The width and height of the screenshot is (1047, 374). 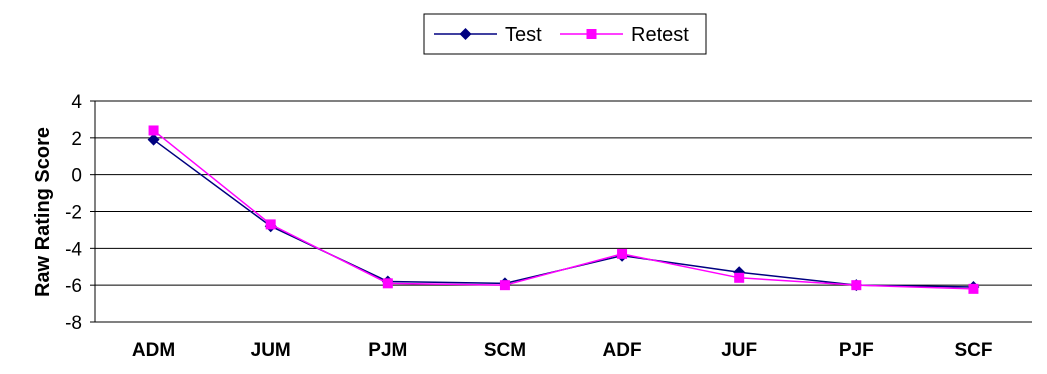 I want to click on x-tick-label: ADF, so click(x=622, y=350).